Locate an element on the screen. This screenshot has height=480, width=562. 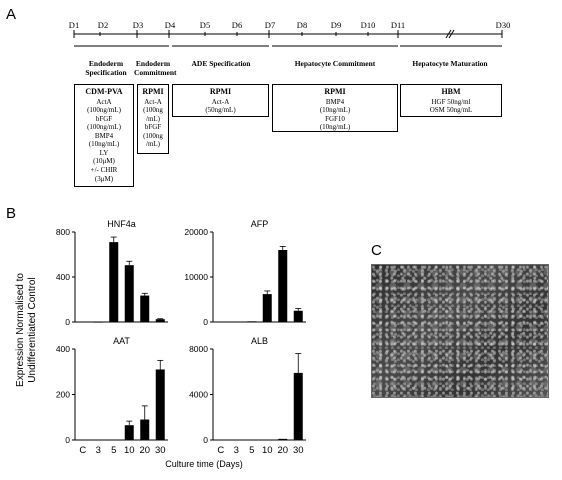
medium-box-hbm: HBM HGF 50ng/ml OSM 50ng/mL is located at coordinates (451, 100).